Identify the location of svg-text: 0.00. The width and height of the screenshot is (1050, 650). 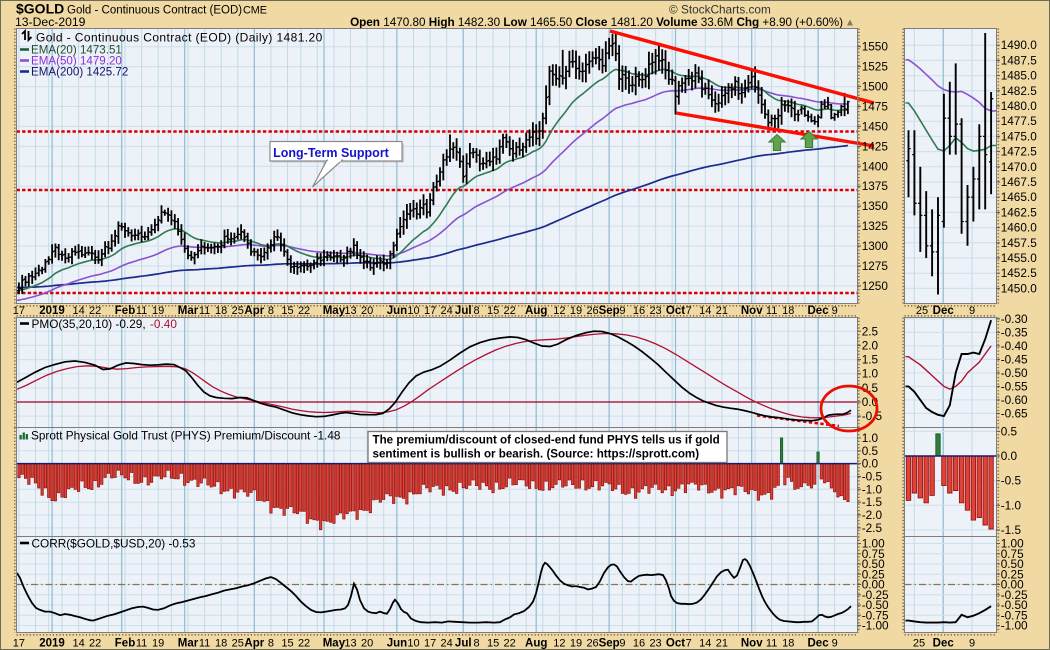
(1012, 585).